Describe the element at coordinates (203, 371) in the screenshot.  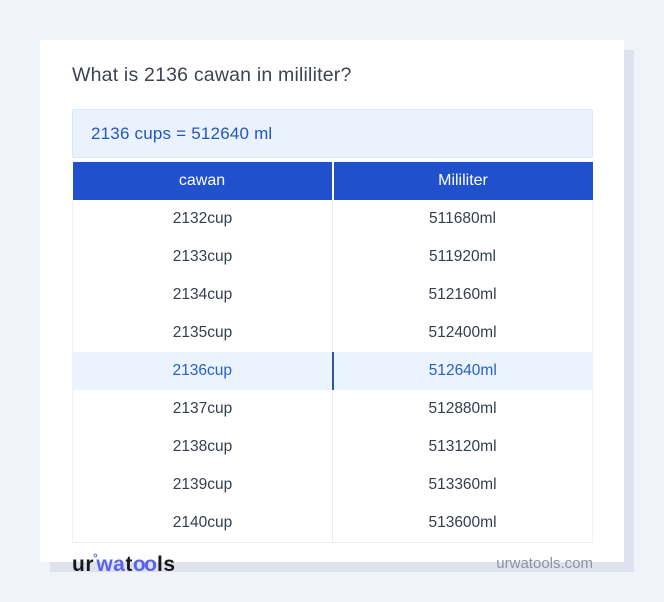
I see `cawan-cell: 2136cup` at that location.